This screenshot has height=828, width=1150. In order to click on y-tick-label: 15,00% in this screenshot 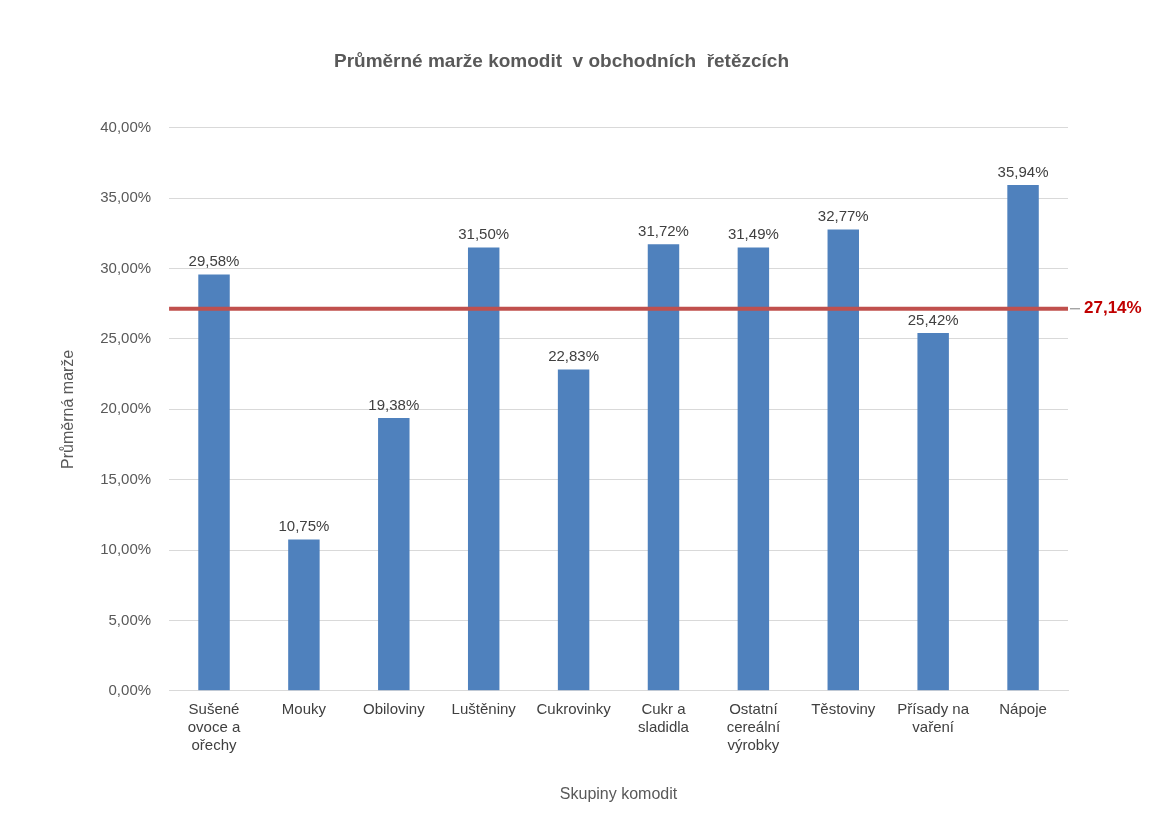, I will do `click(126, 478)`.